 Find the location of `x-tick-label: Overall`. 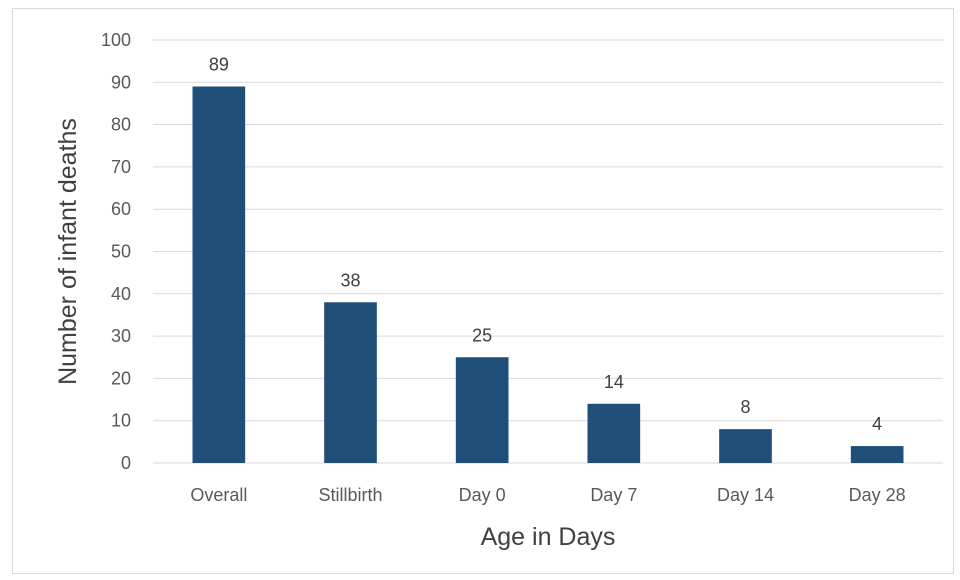

x-tick-label: Overall is located at coordinates (218, 495).